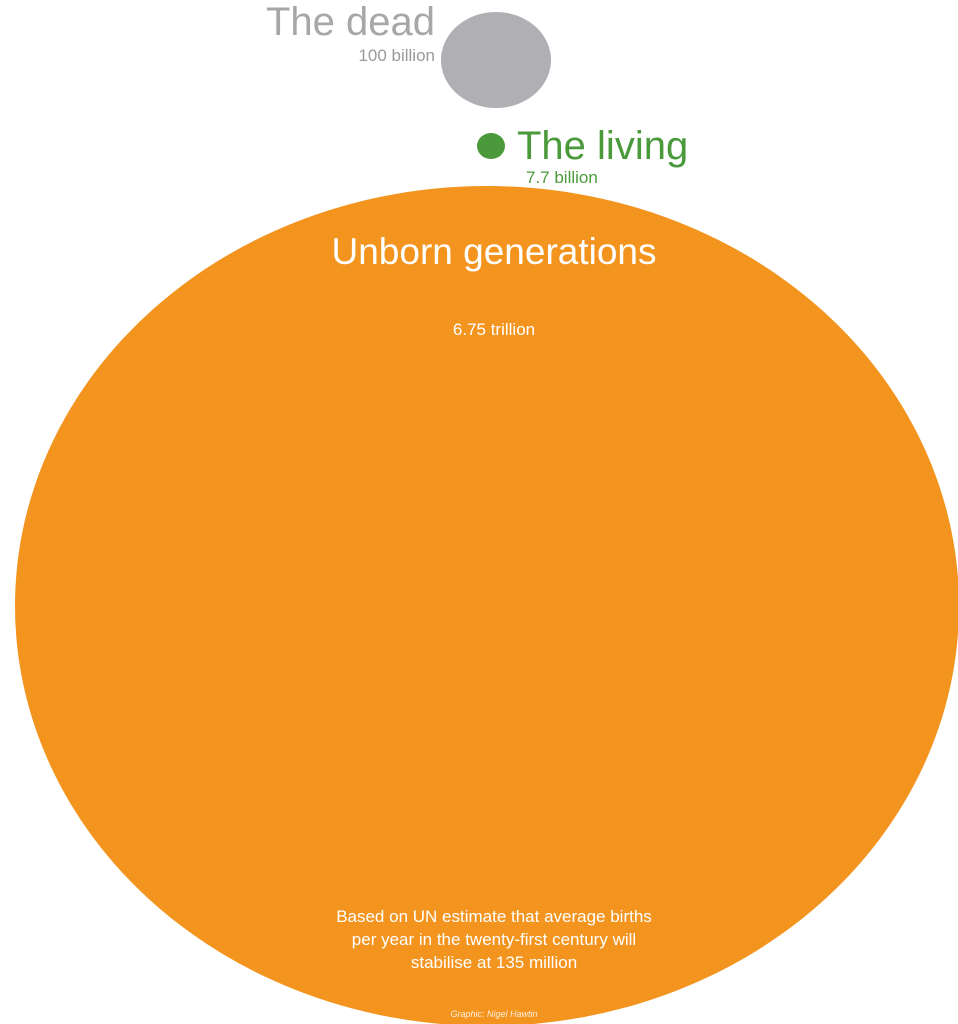 The width and height of the screenshot is (958, 1024). I want to click on label-living-name: The living, so click(603, 146).